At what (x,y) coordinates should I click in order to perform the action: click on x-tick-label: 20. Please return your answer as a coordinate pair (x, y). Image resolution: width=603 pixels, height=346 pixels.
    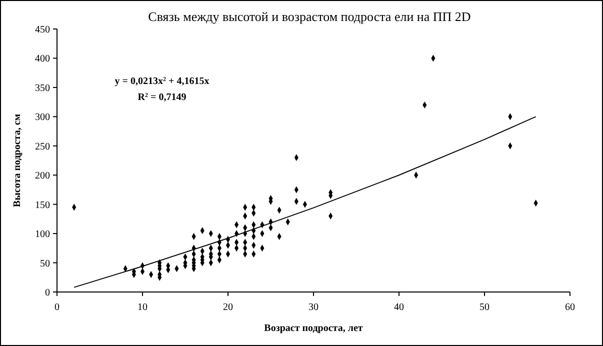
    Looking at the image, I should click on (228, 307).